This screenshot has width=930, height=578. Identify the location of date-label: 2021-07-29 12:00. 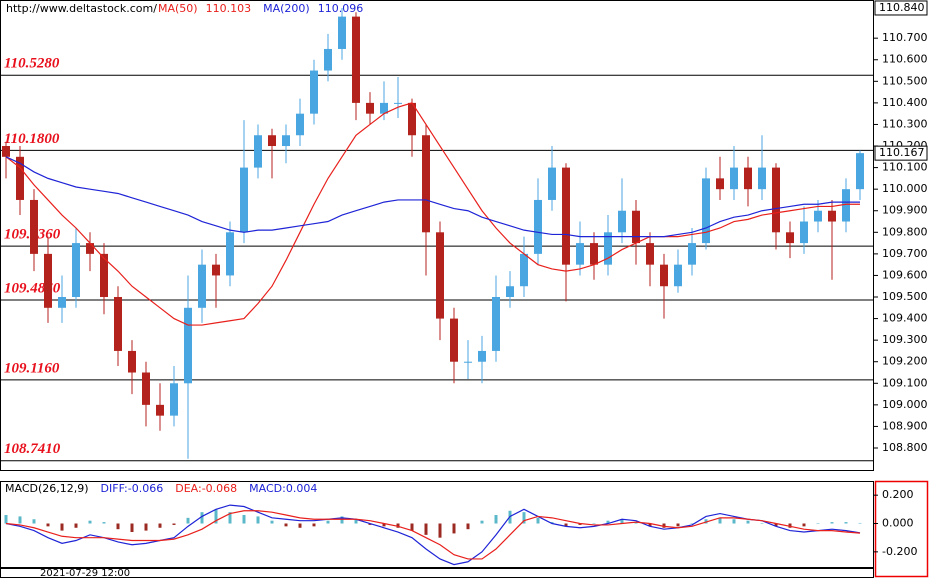
(85, 573).